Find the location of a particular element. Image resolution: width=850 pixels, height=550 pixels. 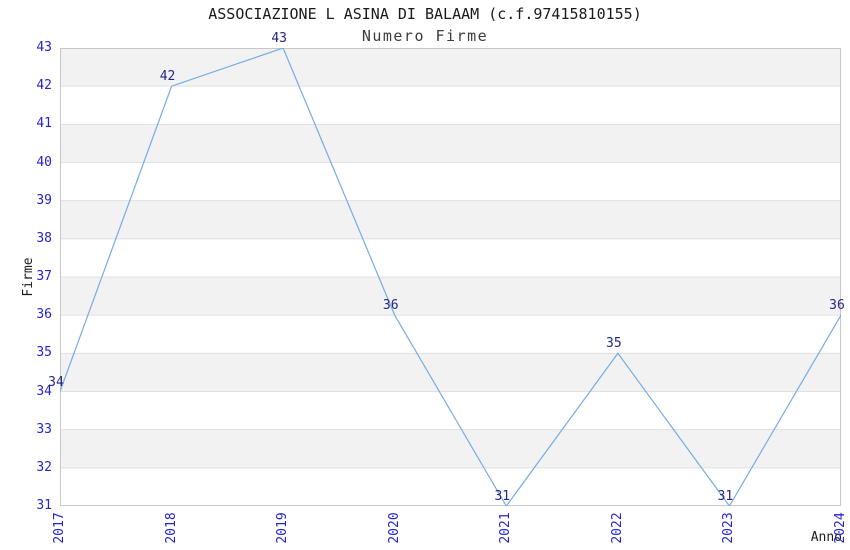

y-tick-label: 40 is located at coordinates (44, 162).